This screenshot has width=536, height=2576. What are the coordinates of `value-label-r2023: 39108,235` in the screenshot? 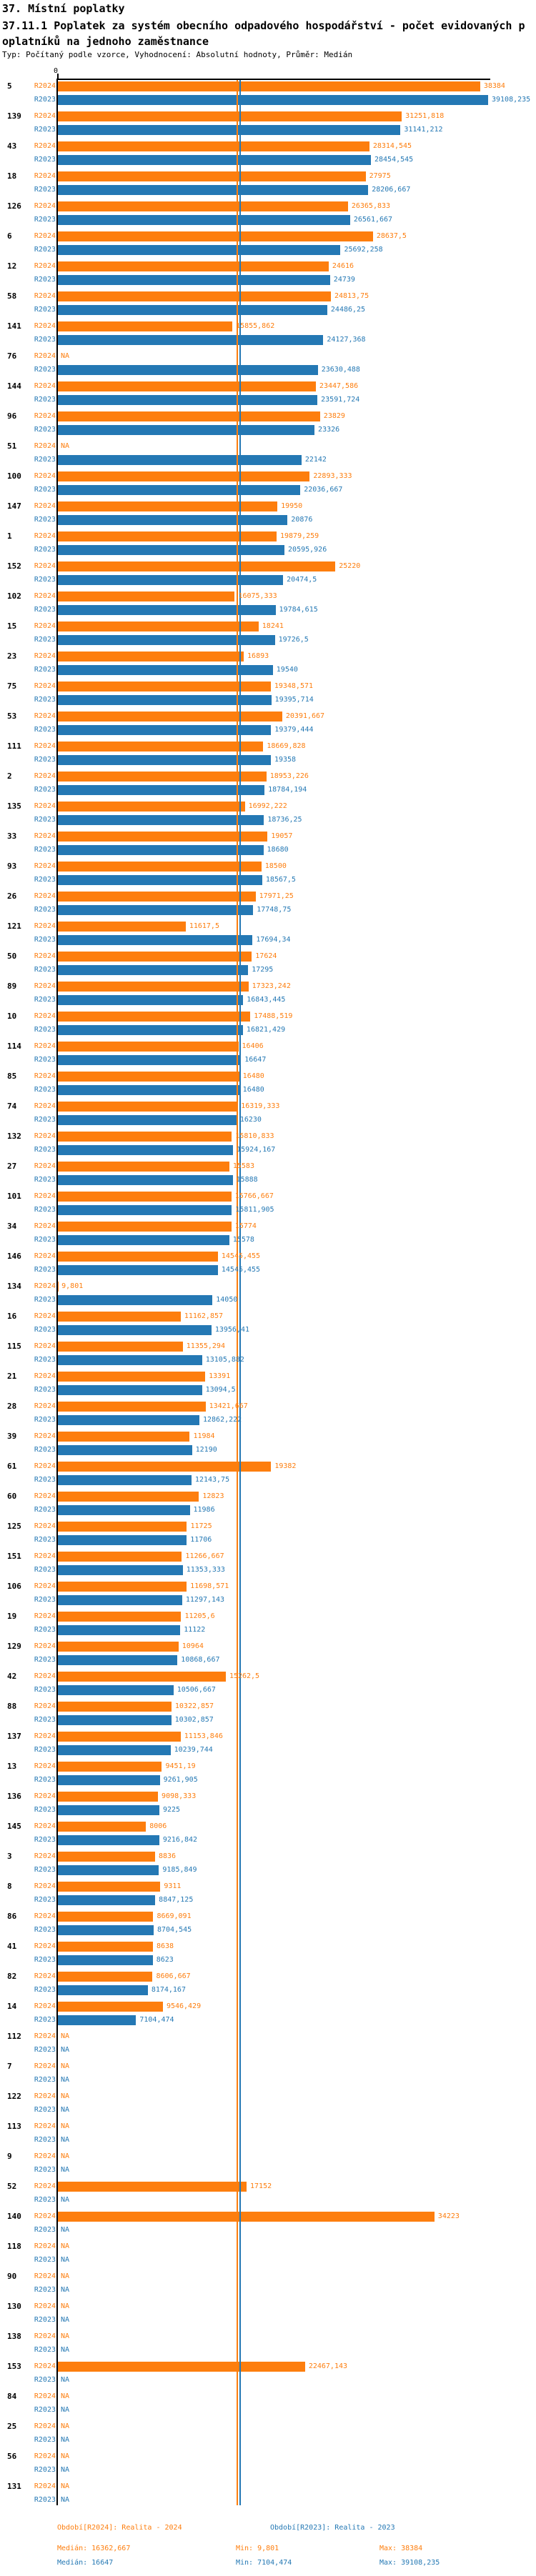 It's located at (511, 100).